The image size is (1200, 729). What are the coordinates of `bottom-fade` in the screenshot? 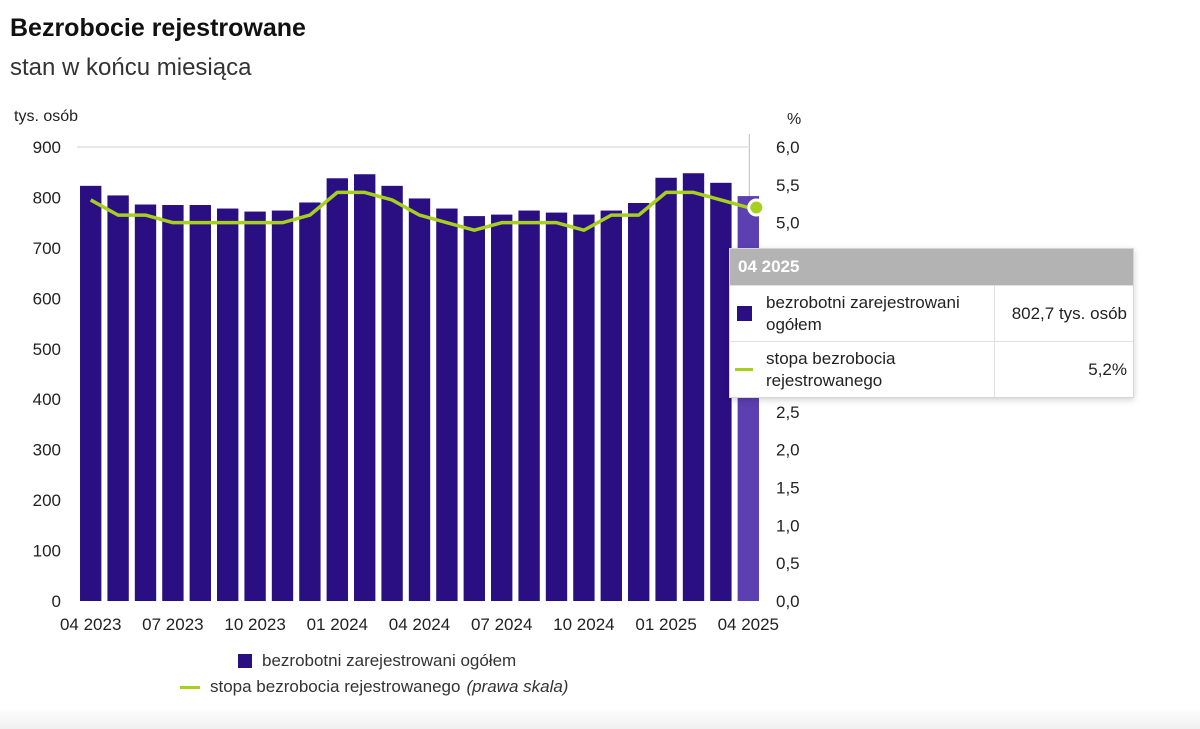 It's located at (600, 718).